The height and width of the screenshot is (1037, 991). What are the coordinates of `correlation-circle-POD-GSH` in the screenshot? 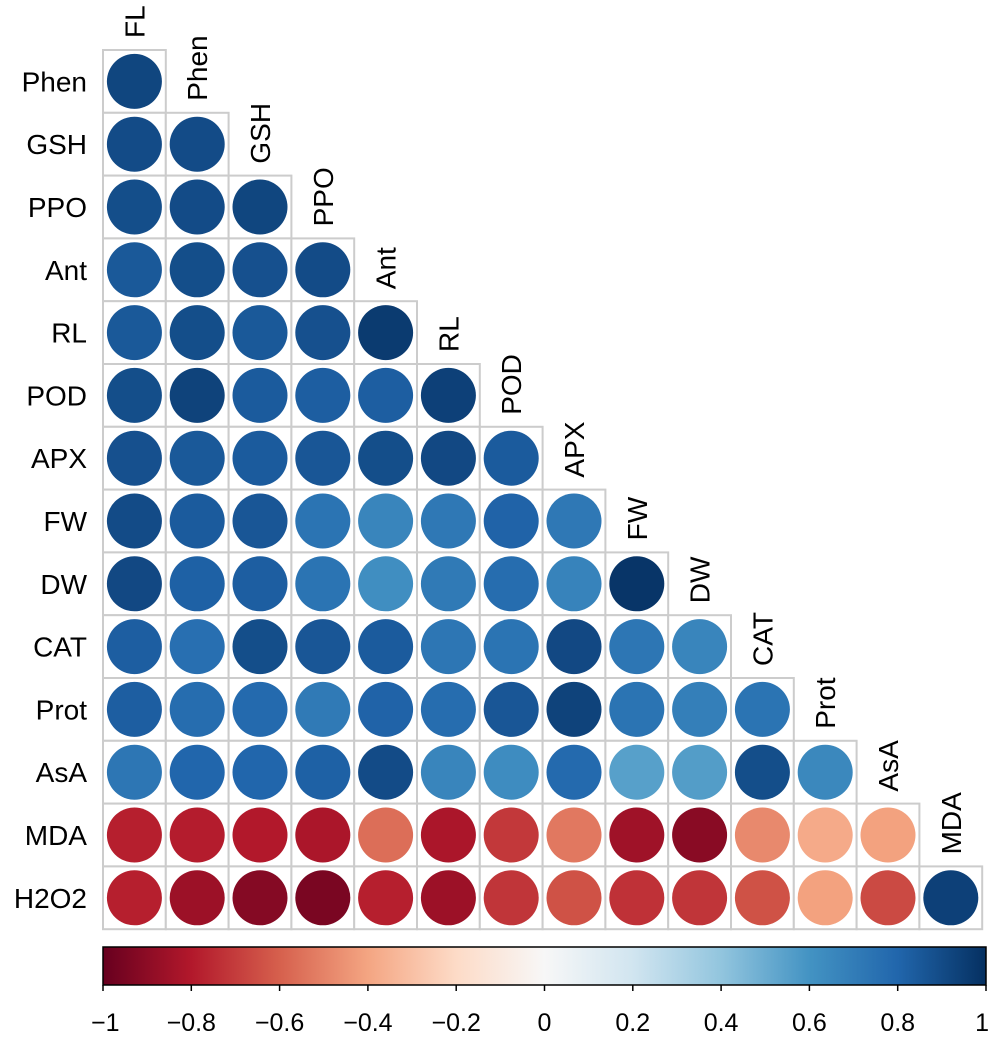 It's located at (260, 395).